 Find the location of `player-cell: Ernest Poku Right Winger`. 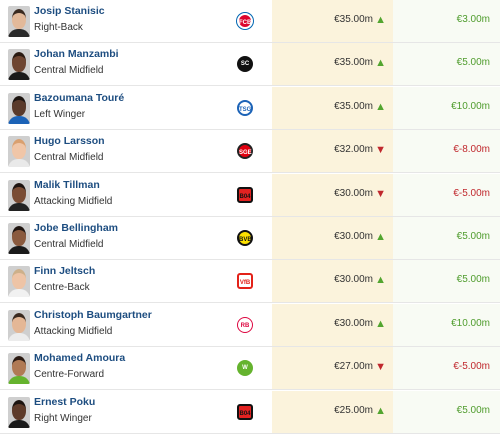

player-cell: Ernest Poku Right Winger is located at coordinates (100, 412).